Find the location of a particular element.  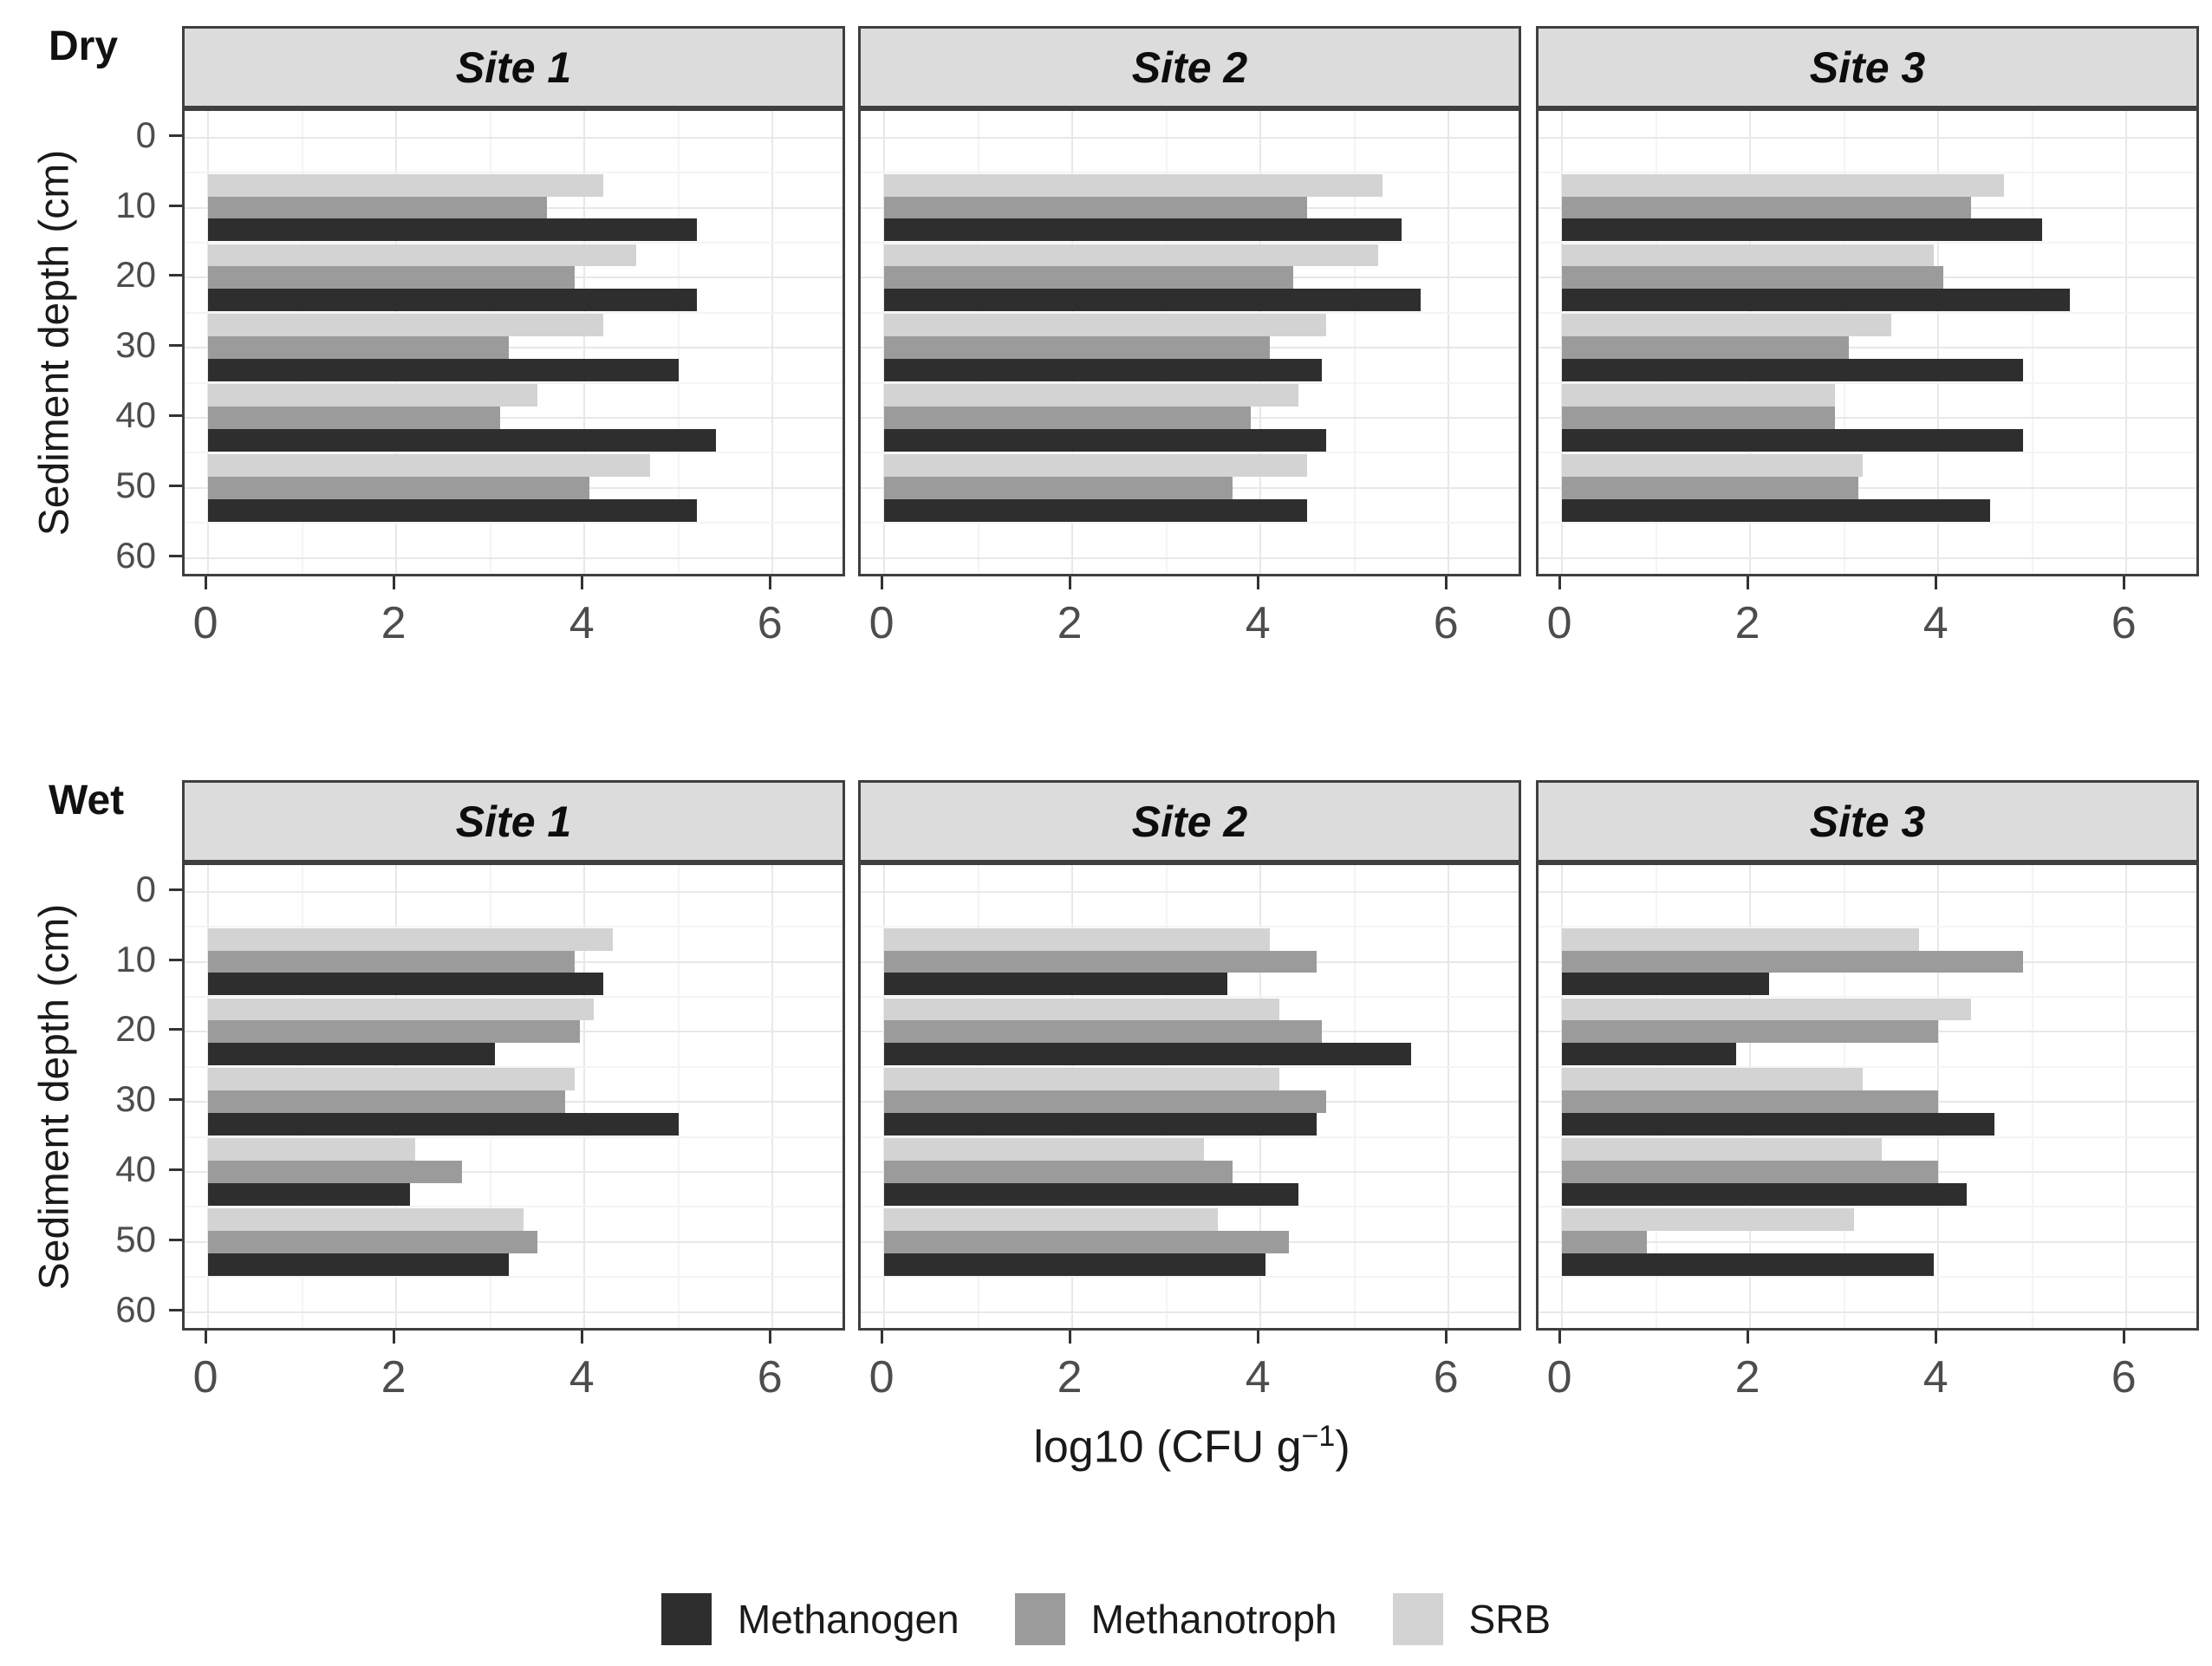

bar-wet-site-2-10cm-methanogen is located at coordinates (1056, 984).